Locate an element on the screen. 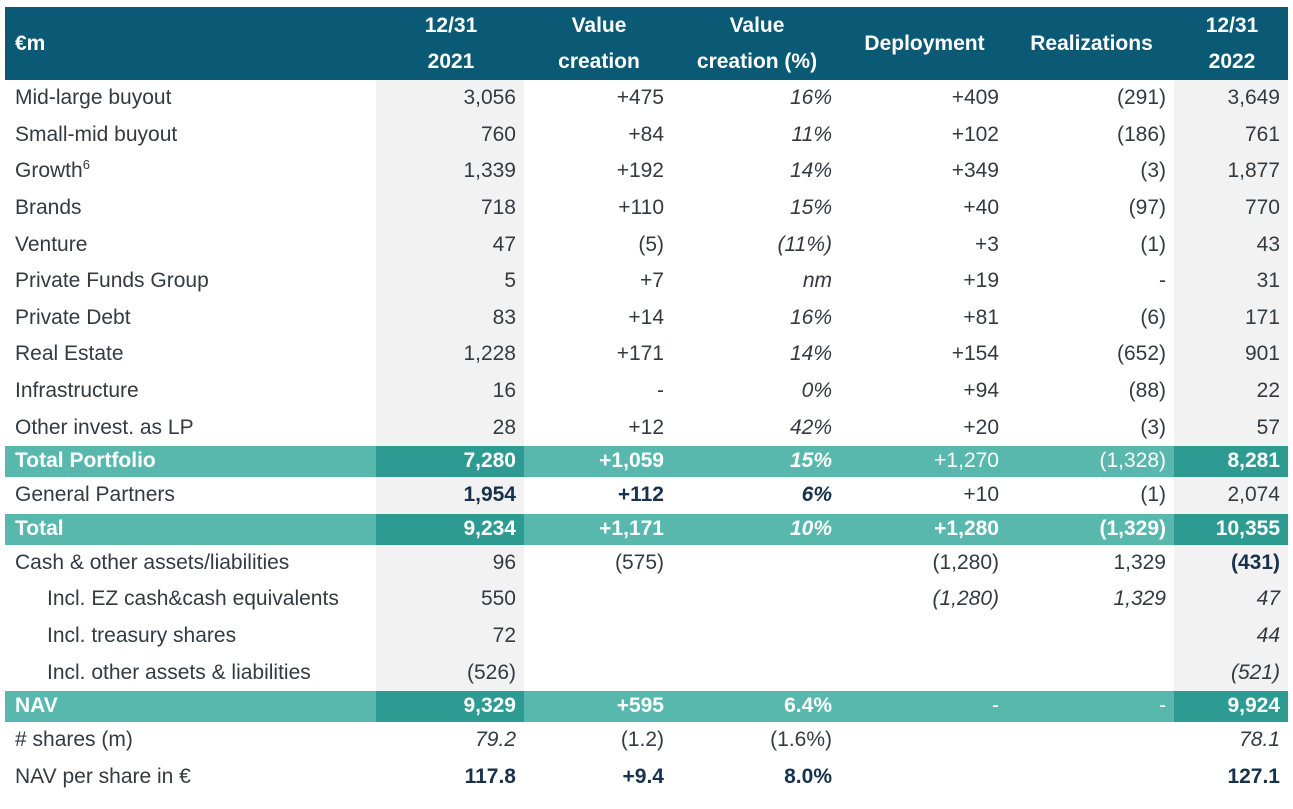 This screenshot has height=809, width=1293. row-label: Incl. treasury shares is located at coordinates (142, 636).